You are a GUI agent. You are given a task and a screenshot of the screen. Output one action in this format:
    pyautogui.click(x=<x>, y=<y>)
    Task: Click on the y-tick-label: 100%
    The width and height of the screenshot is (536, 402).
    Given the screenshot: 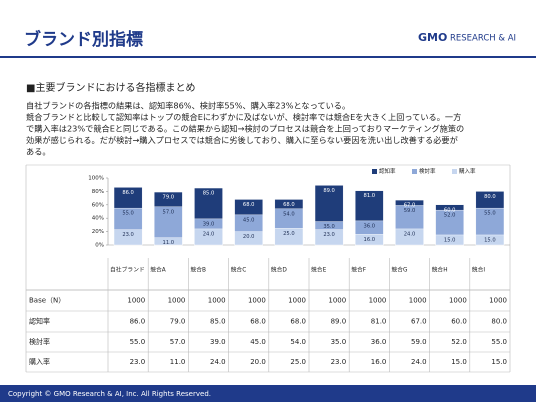 What is the action you would take?
    pyautogui.click(x=96, y=179)
    